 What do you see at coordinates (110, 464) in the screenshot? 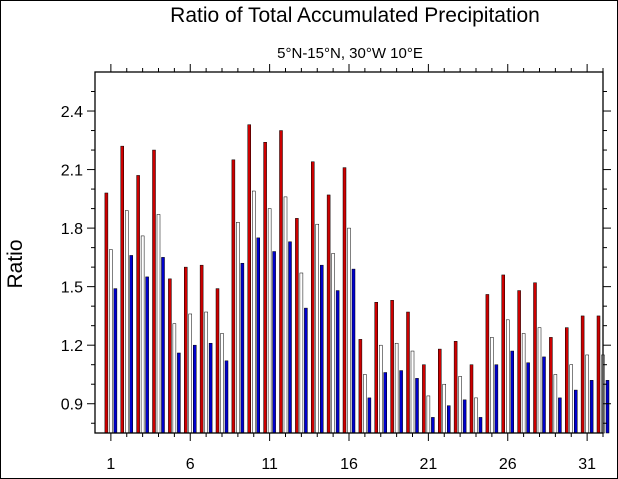
I see `x-tick-label: 1` at bounding box center [110, 464].